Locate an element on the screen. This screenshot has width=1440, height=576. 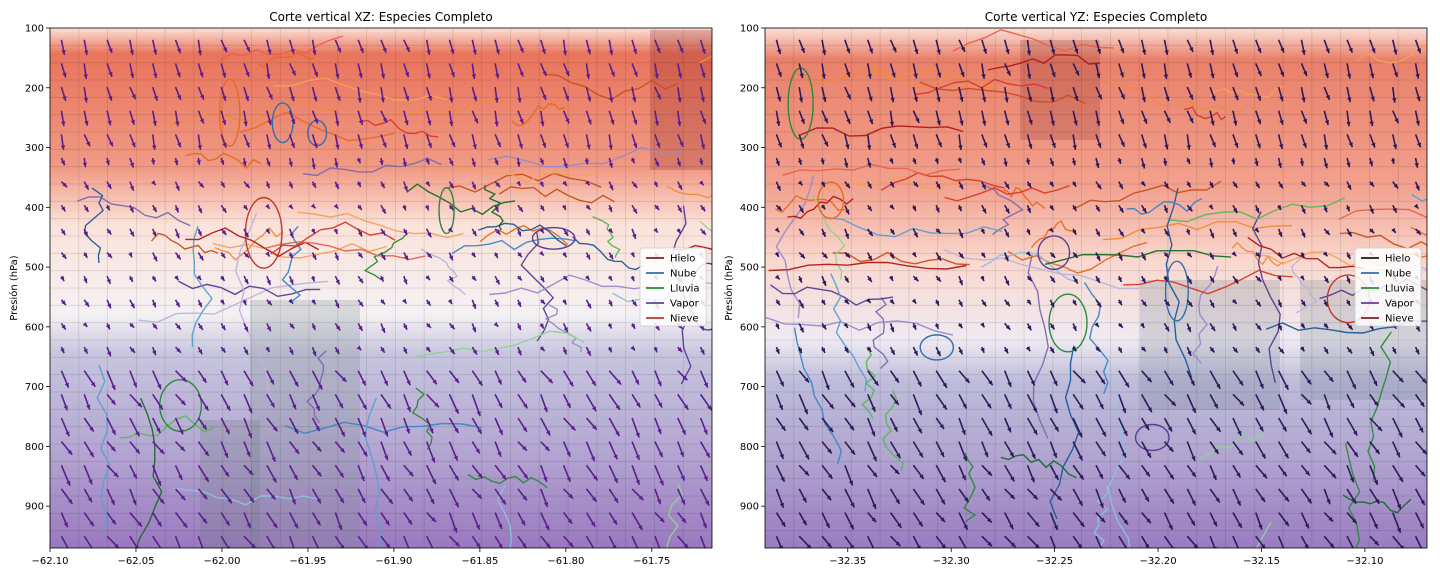
y-tick-label: 100 is located at coordinates (749, 29).